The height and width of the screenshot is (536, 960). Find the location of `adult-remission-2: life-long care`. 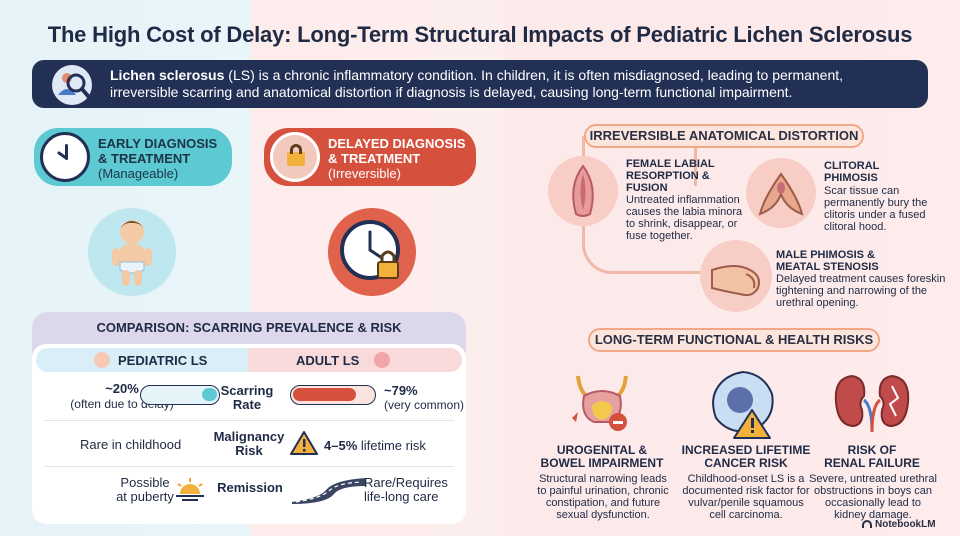

adult-remission-2: life-long care is located at coordinates (401, 496).